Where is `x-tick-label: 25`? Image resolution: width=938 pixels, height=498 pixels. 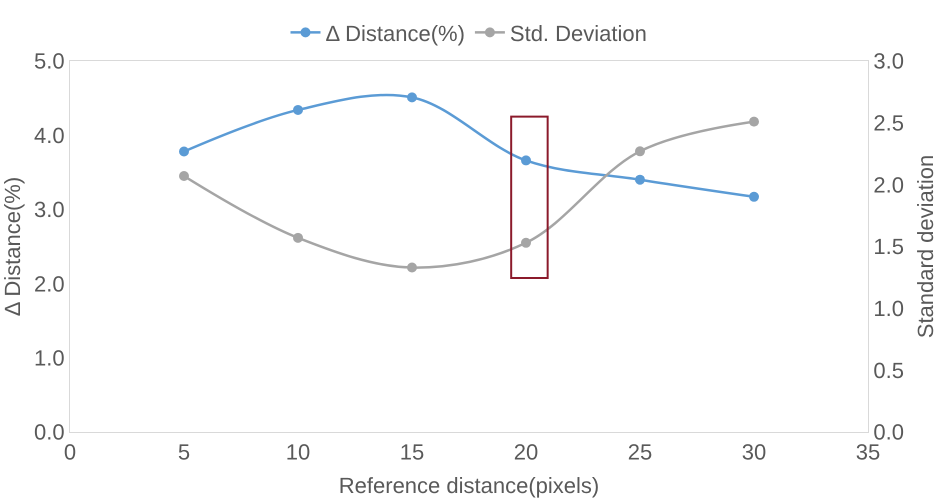 x-tick-label: 25 is located at coordinates (640, 451).